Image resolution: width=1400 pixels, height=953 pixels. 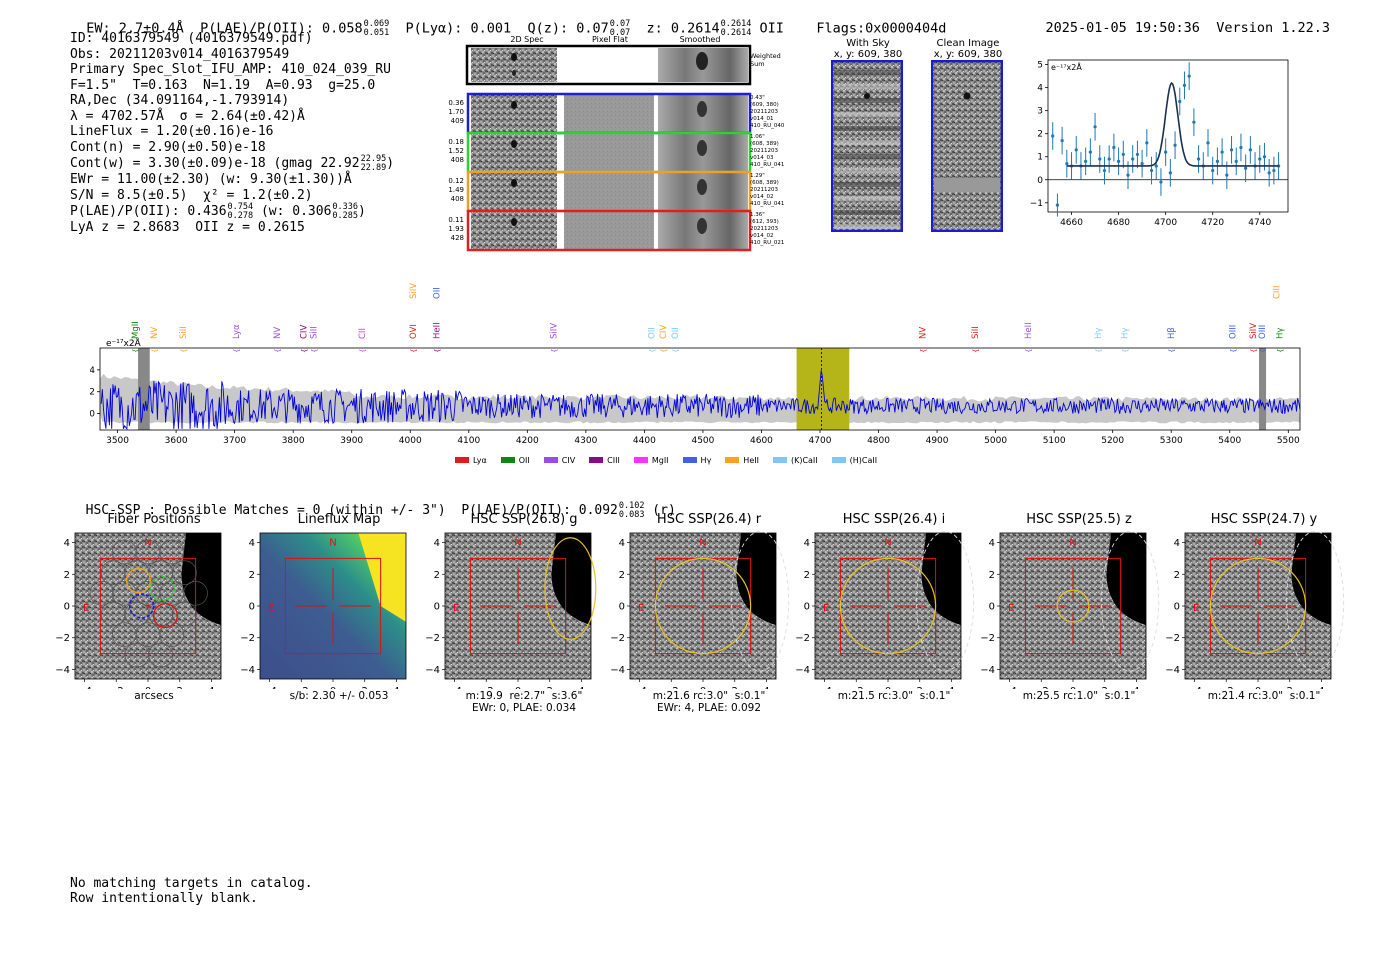 What do you see at coordinates (141, 606) in the screenshot?
I see `fiber-primary` at bounding box center [141, 606].